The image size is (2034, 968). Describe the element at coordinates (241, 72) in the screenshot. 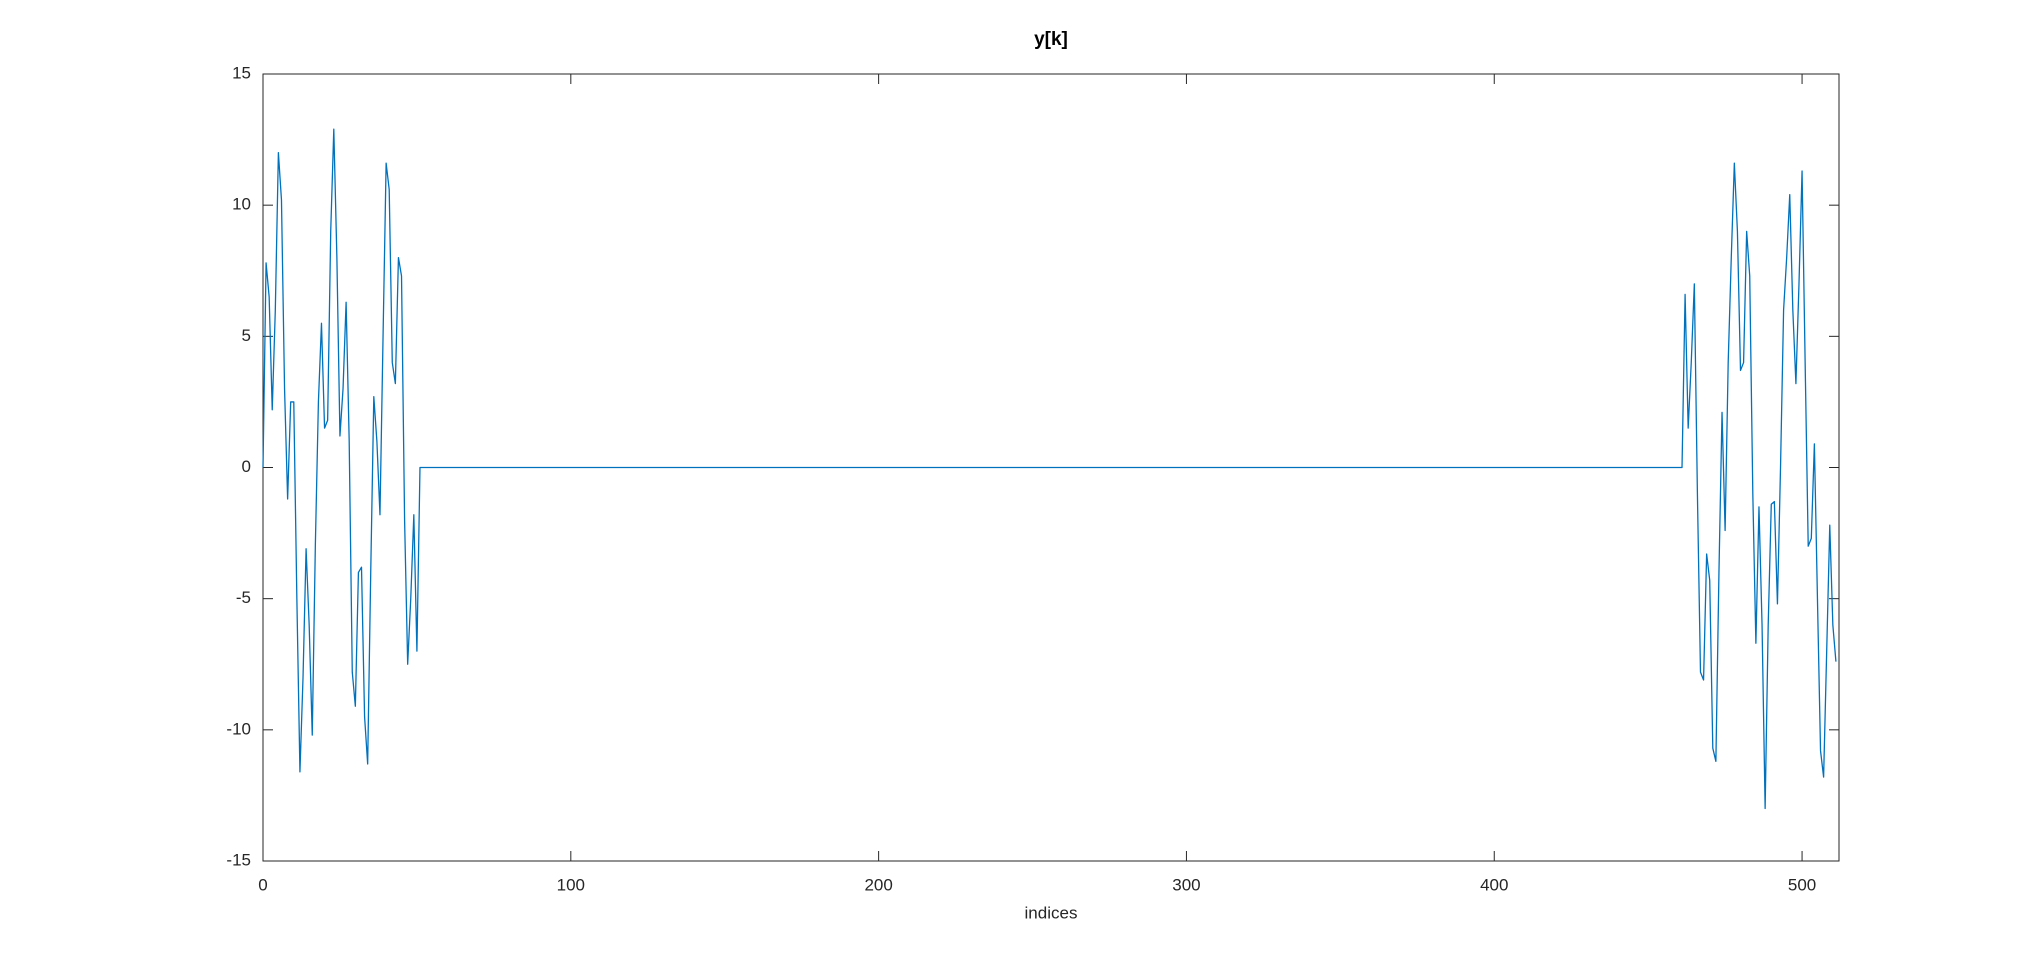

I see `y-tick-label: 15` at that location.